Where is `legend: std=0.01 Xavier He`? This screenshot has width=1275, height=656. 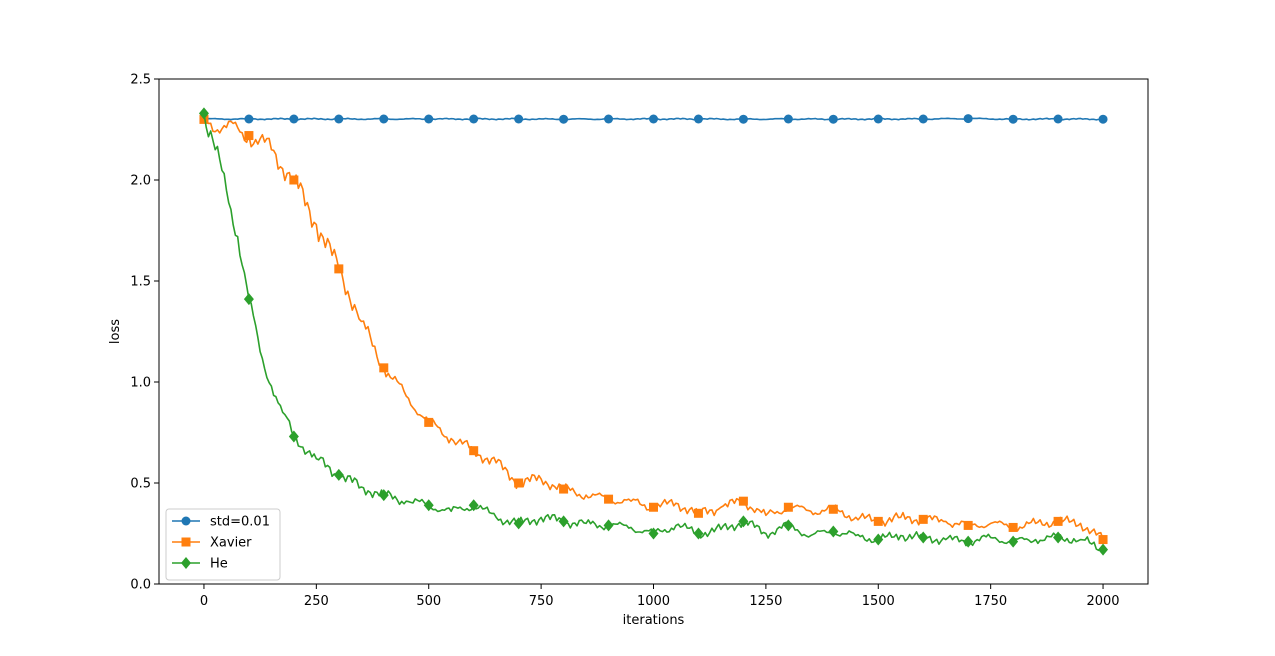
legend: std=0.01 Xavier He is located at coordinates (223, 544).